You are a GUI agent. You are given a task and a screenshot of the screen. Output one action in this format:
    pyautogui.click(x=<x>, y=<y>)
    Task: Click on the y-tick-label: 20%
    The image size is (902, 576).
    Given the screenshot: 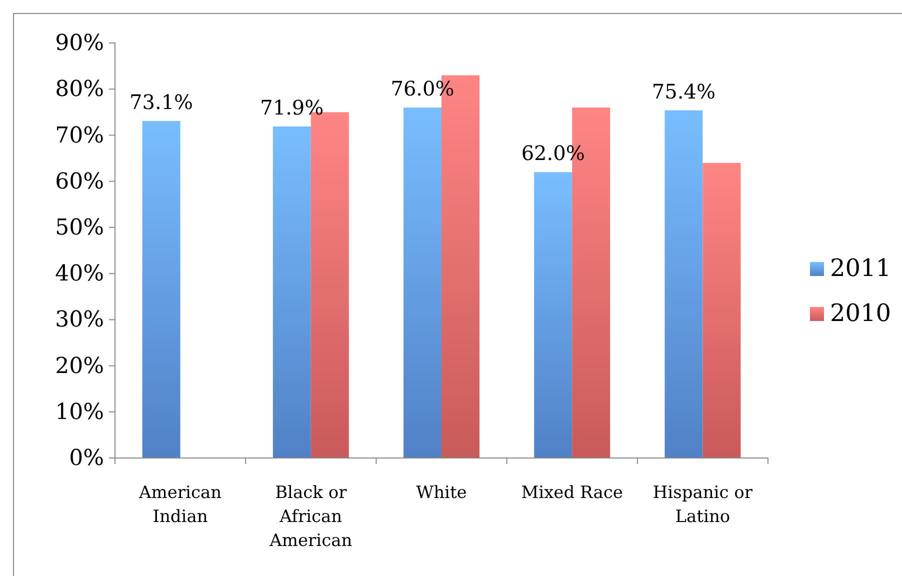 What is the action you would take?
    pyautogui.click(x=79, y=366)
    